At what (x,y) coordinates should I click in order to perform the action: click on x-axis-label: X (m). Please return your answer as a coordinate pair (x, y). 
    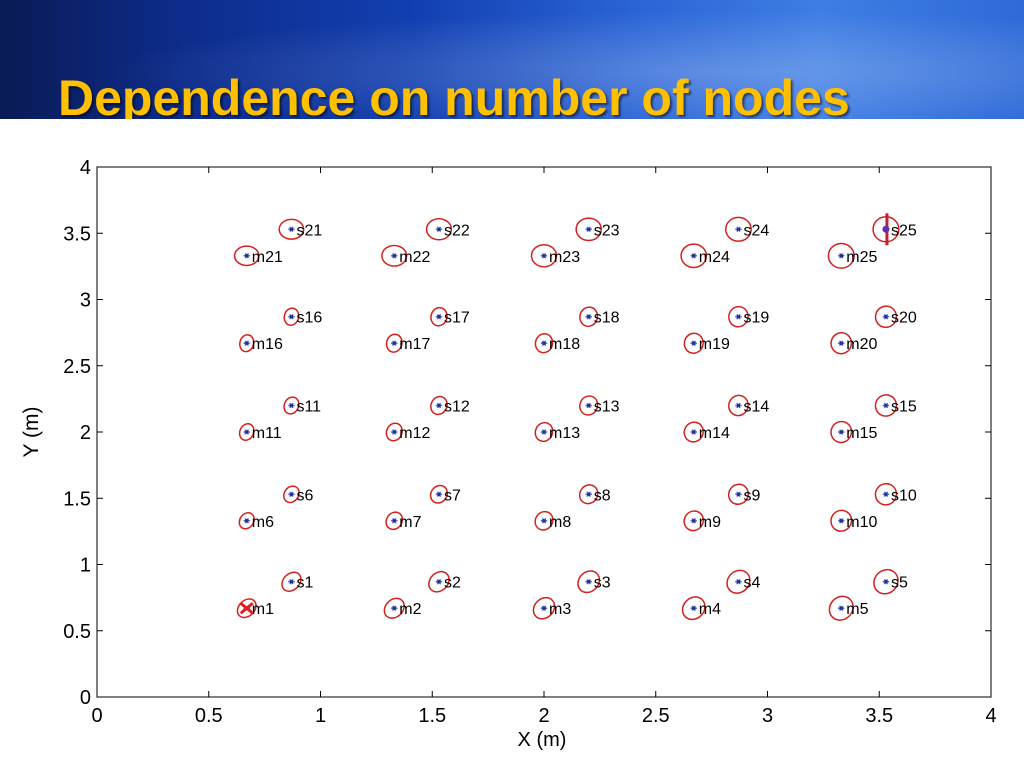
    Looking at the image, I should click on (542, 740).